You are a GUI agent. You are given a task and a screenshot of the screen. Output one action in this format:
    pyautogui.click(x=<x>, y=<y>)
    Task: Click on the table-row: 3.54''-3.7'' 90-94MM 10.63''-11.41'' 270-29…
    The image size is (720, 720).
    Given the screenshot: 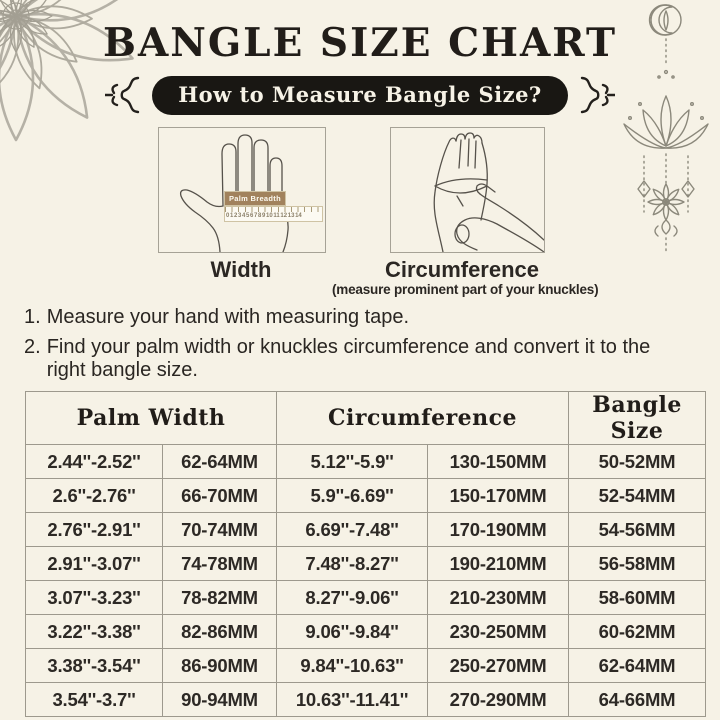 What is the action you would take?
    pyautogui.click(x=366, y=699)
    